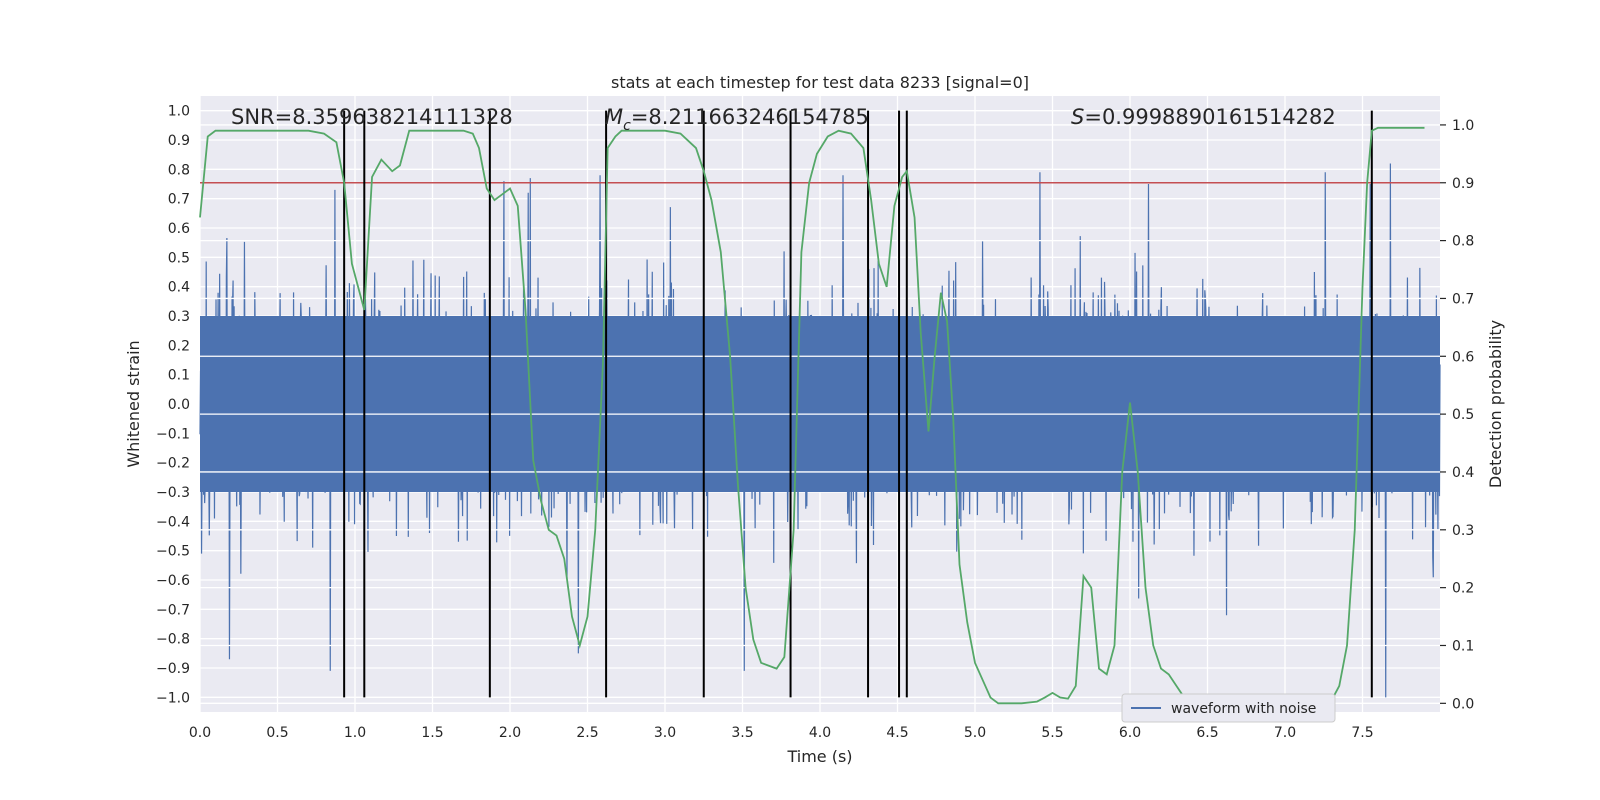 The width and height of the screenshot is (1600, 800). I want to click on y2-axis-label: Detection probability, so click(1495, 404).